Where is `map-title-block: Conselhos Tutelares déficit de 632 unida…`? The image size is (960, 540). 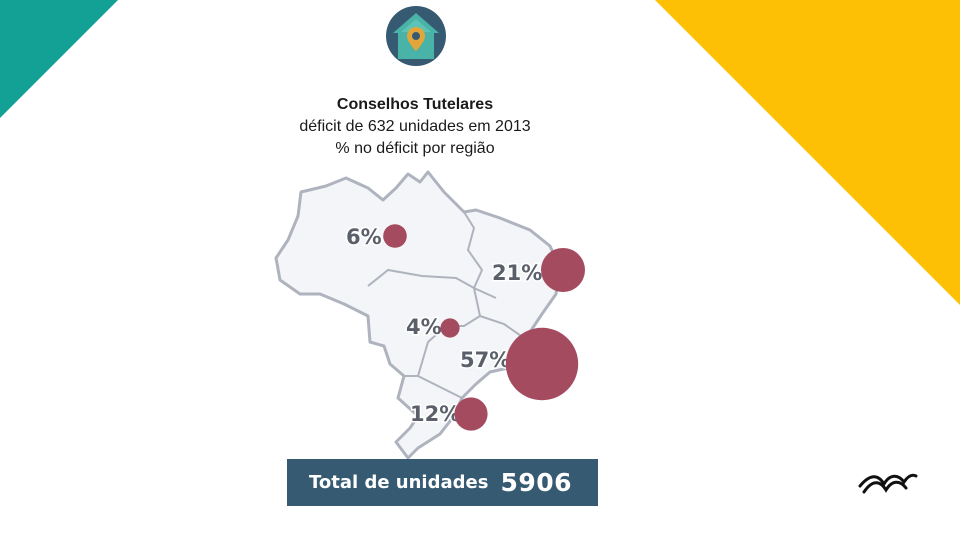 map-title-block: Conselhos Tutelares déficit de 632 unida… is located at coordinates (415, 127).